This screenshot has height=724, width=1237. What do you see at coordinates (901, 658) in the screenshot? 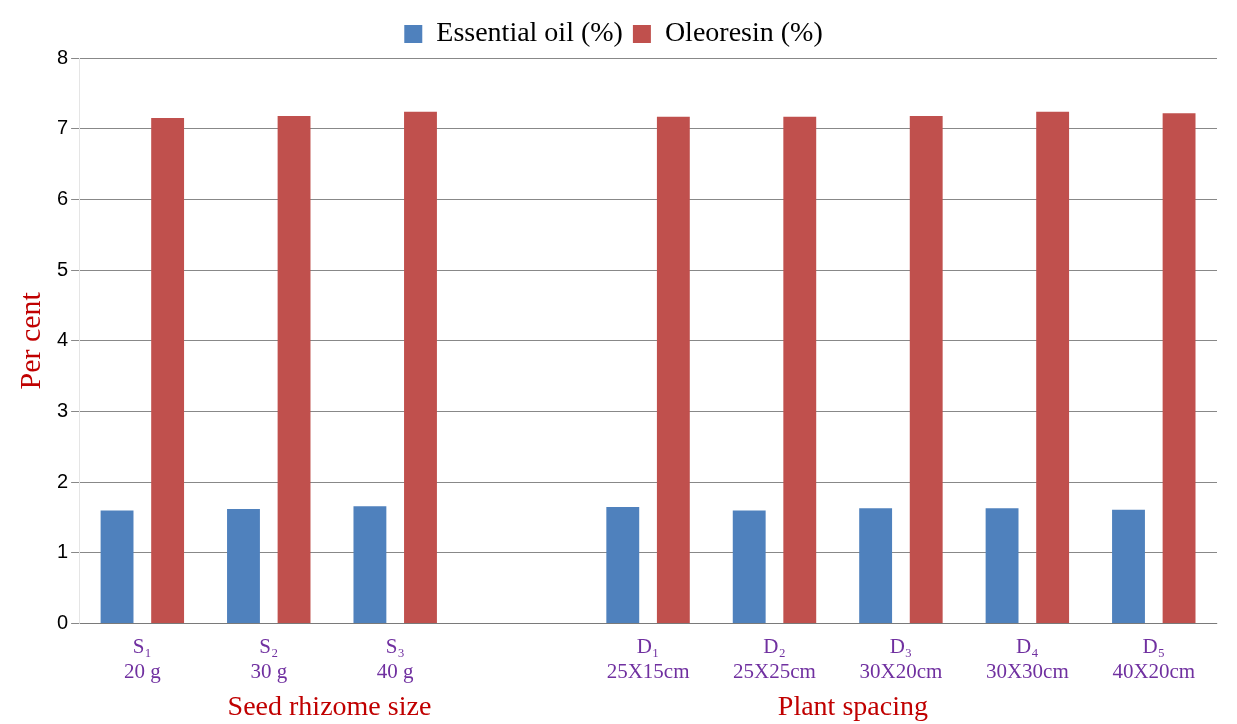
I see `x-tick-label: D₃ 30X20cm` at bounding box center [901, 658].